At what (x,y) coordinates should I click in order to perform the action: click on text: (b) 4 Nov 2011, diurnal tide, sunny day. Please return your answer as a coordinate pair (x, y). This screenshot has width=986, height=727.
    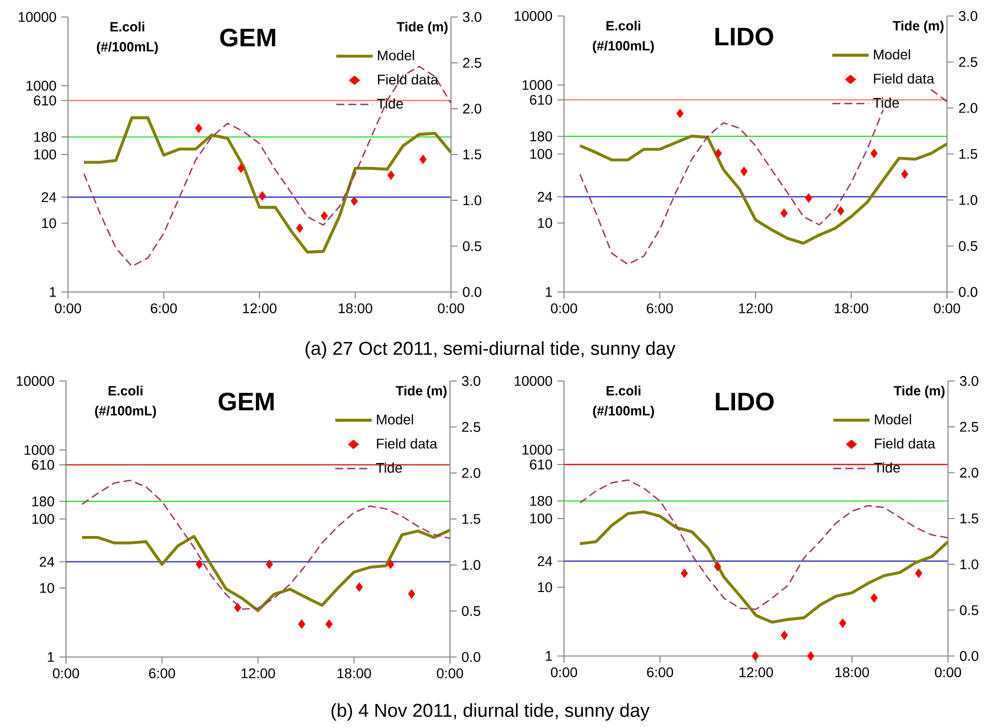
    Looking at the image, I should click on (491, 712).